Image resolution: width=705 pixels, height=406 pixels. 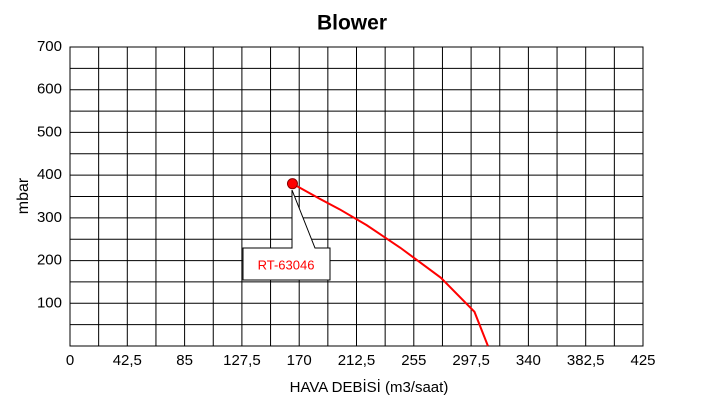 What do you see at coordinates (49, 260) in the screenshot?
I see `y-tick-label: 200` at bounding box center [49, 260].